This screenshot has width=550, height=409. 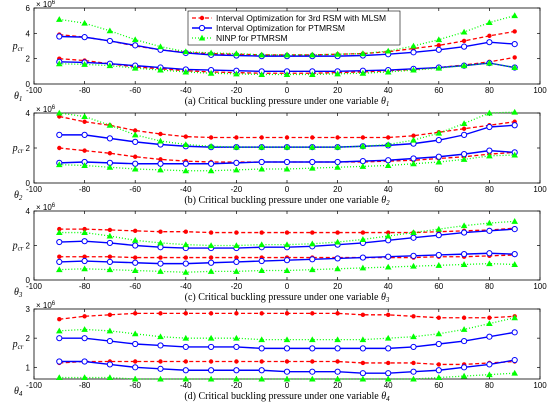 I want to click on x-tick-label: -40, so click(x=186, y=90).